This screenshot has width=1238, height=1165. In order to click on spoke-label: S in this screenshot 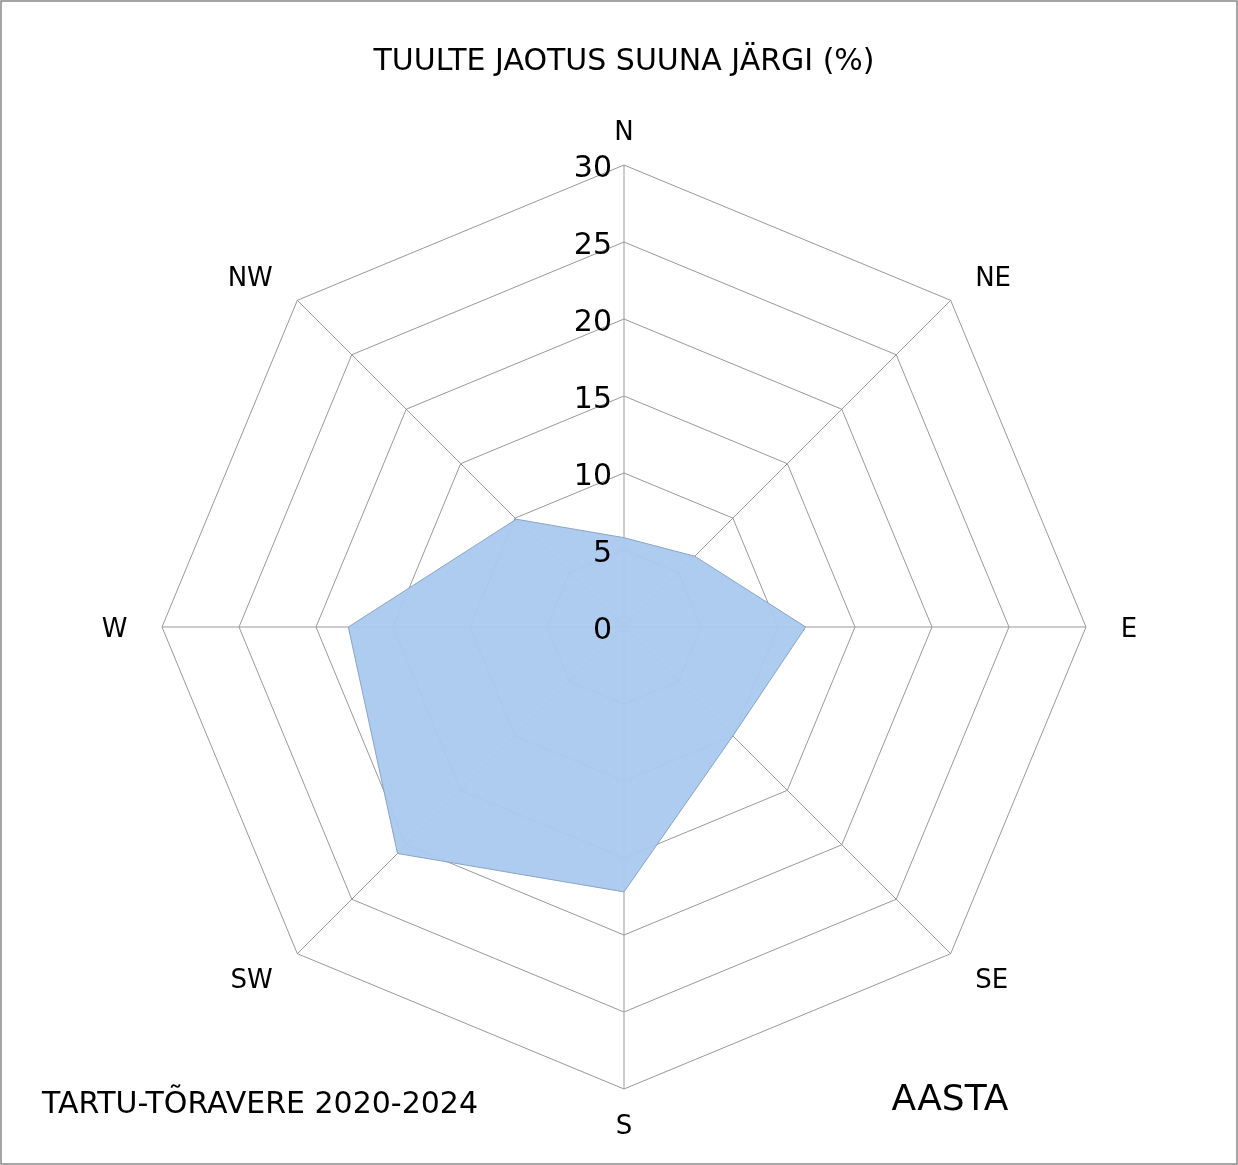, I will do `click(624, 1124)`.